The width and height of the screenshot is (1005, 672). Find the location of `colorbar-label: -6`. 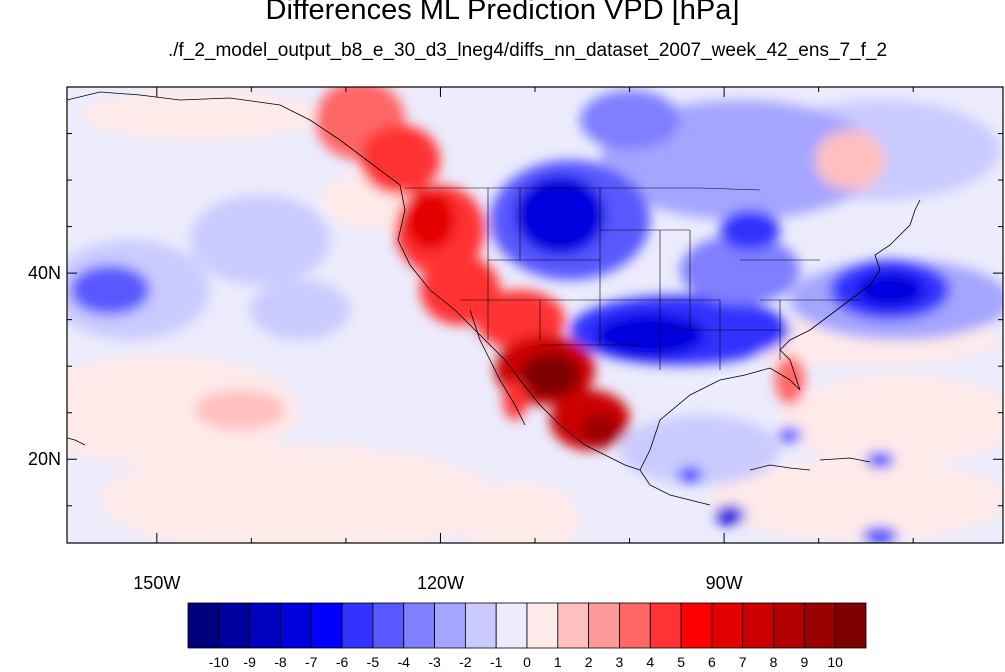

colorbar-label: -6 is located at coordinates (342, 662).